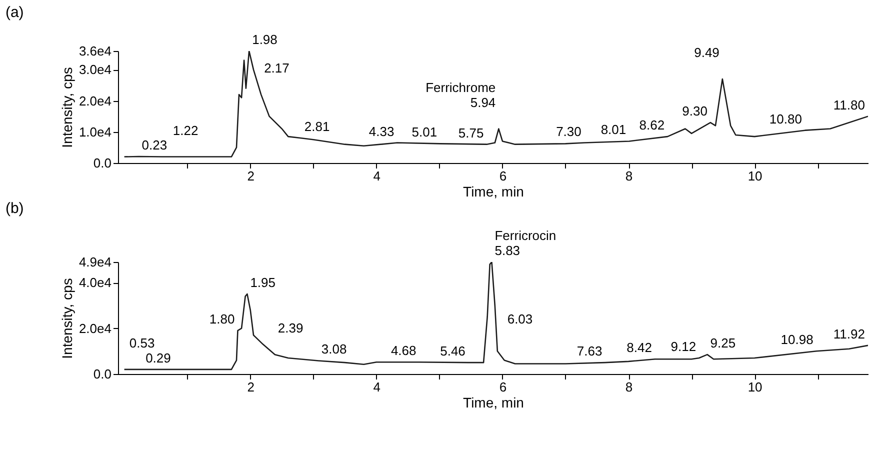 Image resolution: width=894 pixels, height=471 pixels. Describe the element at coordinates (14, 208) in the screenshot. I see `chart-title: (b)` at that location.